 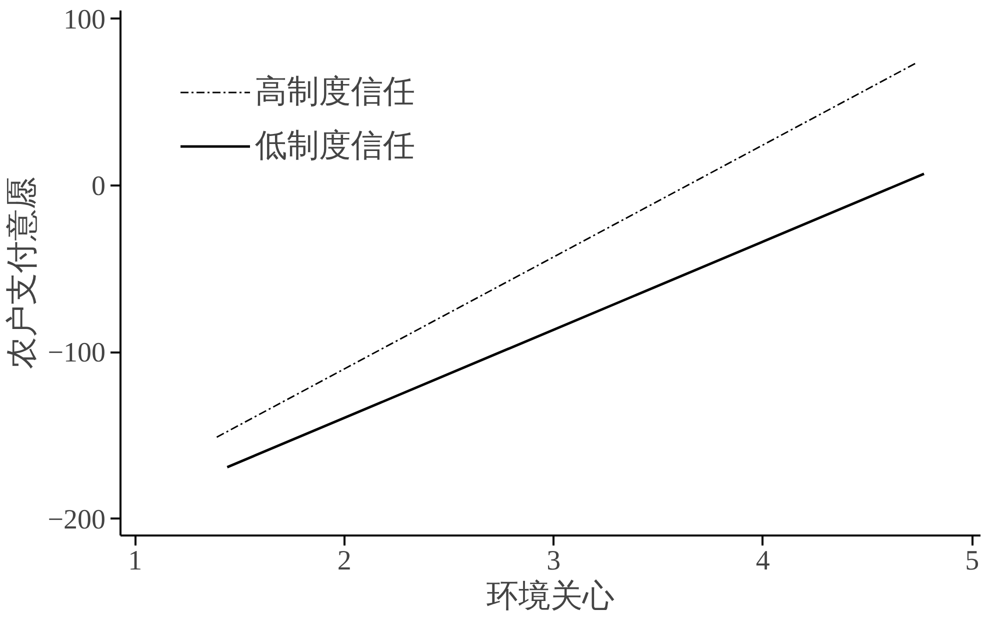 What do you see at coordinates (22, 273) in the screenshot?
I see `y-axis-title: 农户支付意愿` at bounding box center [22, 273].